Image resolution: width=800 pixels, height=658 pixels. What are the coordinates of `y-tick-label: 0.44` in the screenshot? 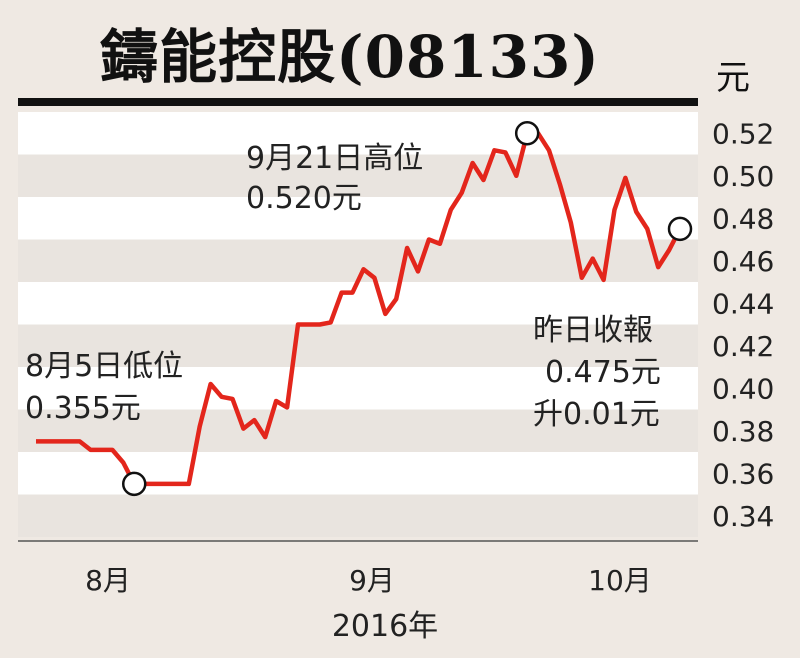 It's located at (743, 303).